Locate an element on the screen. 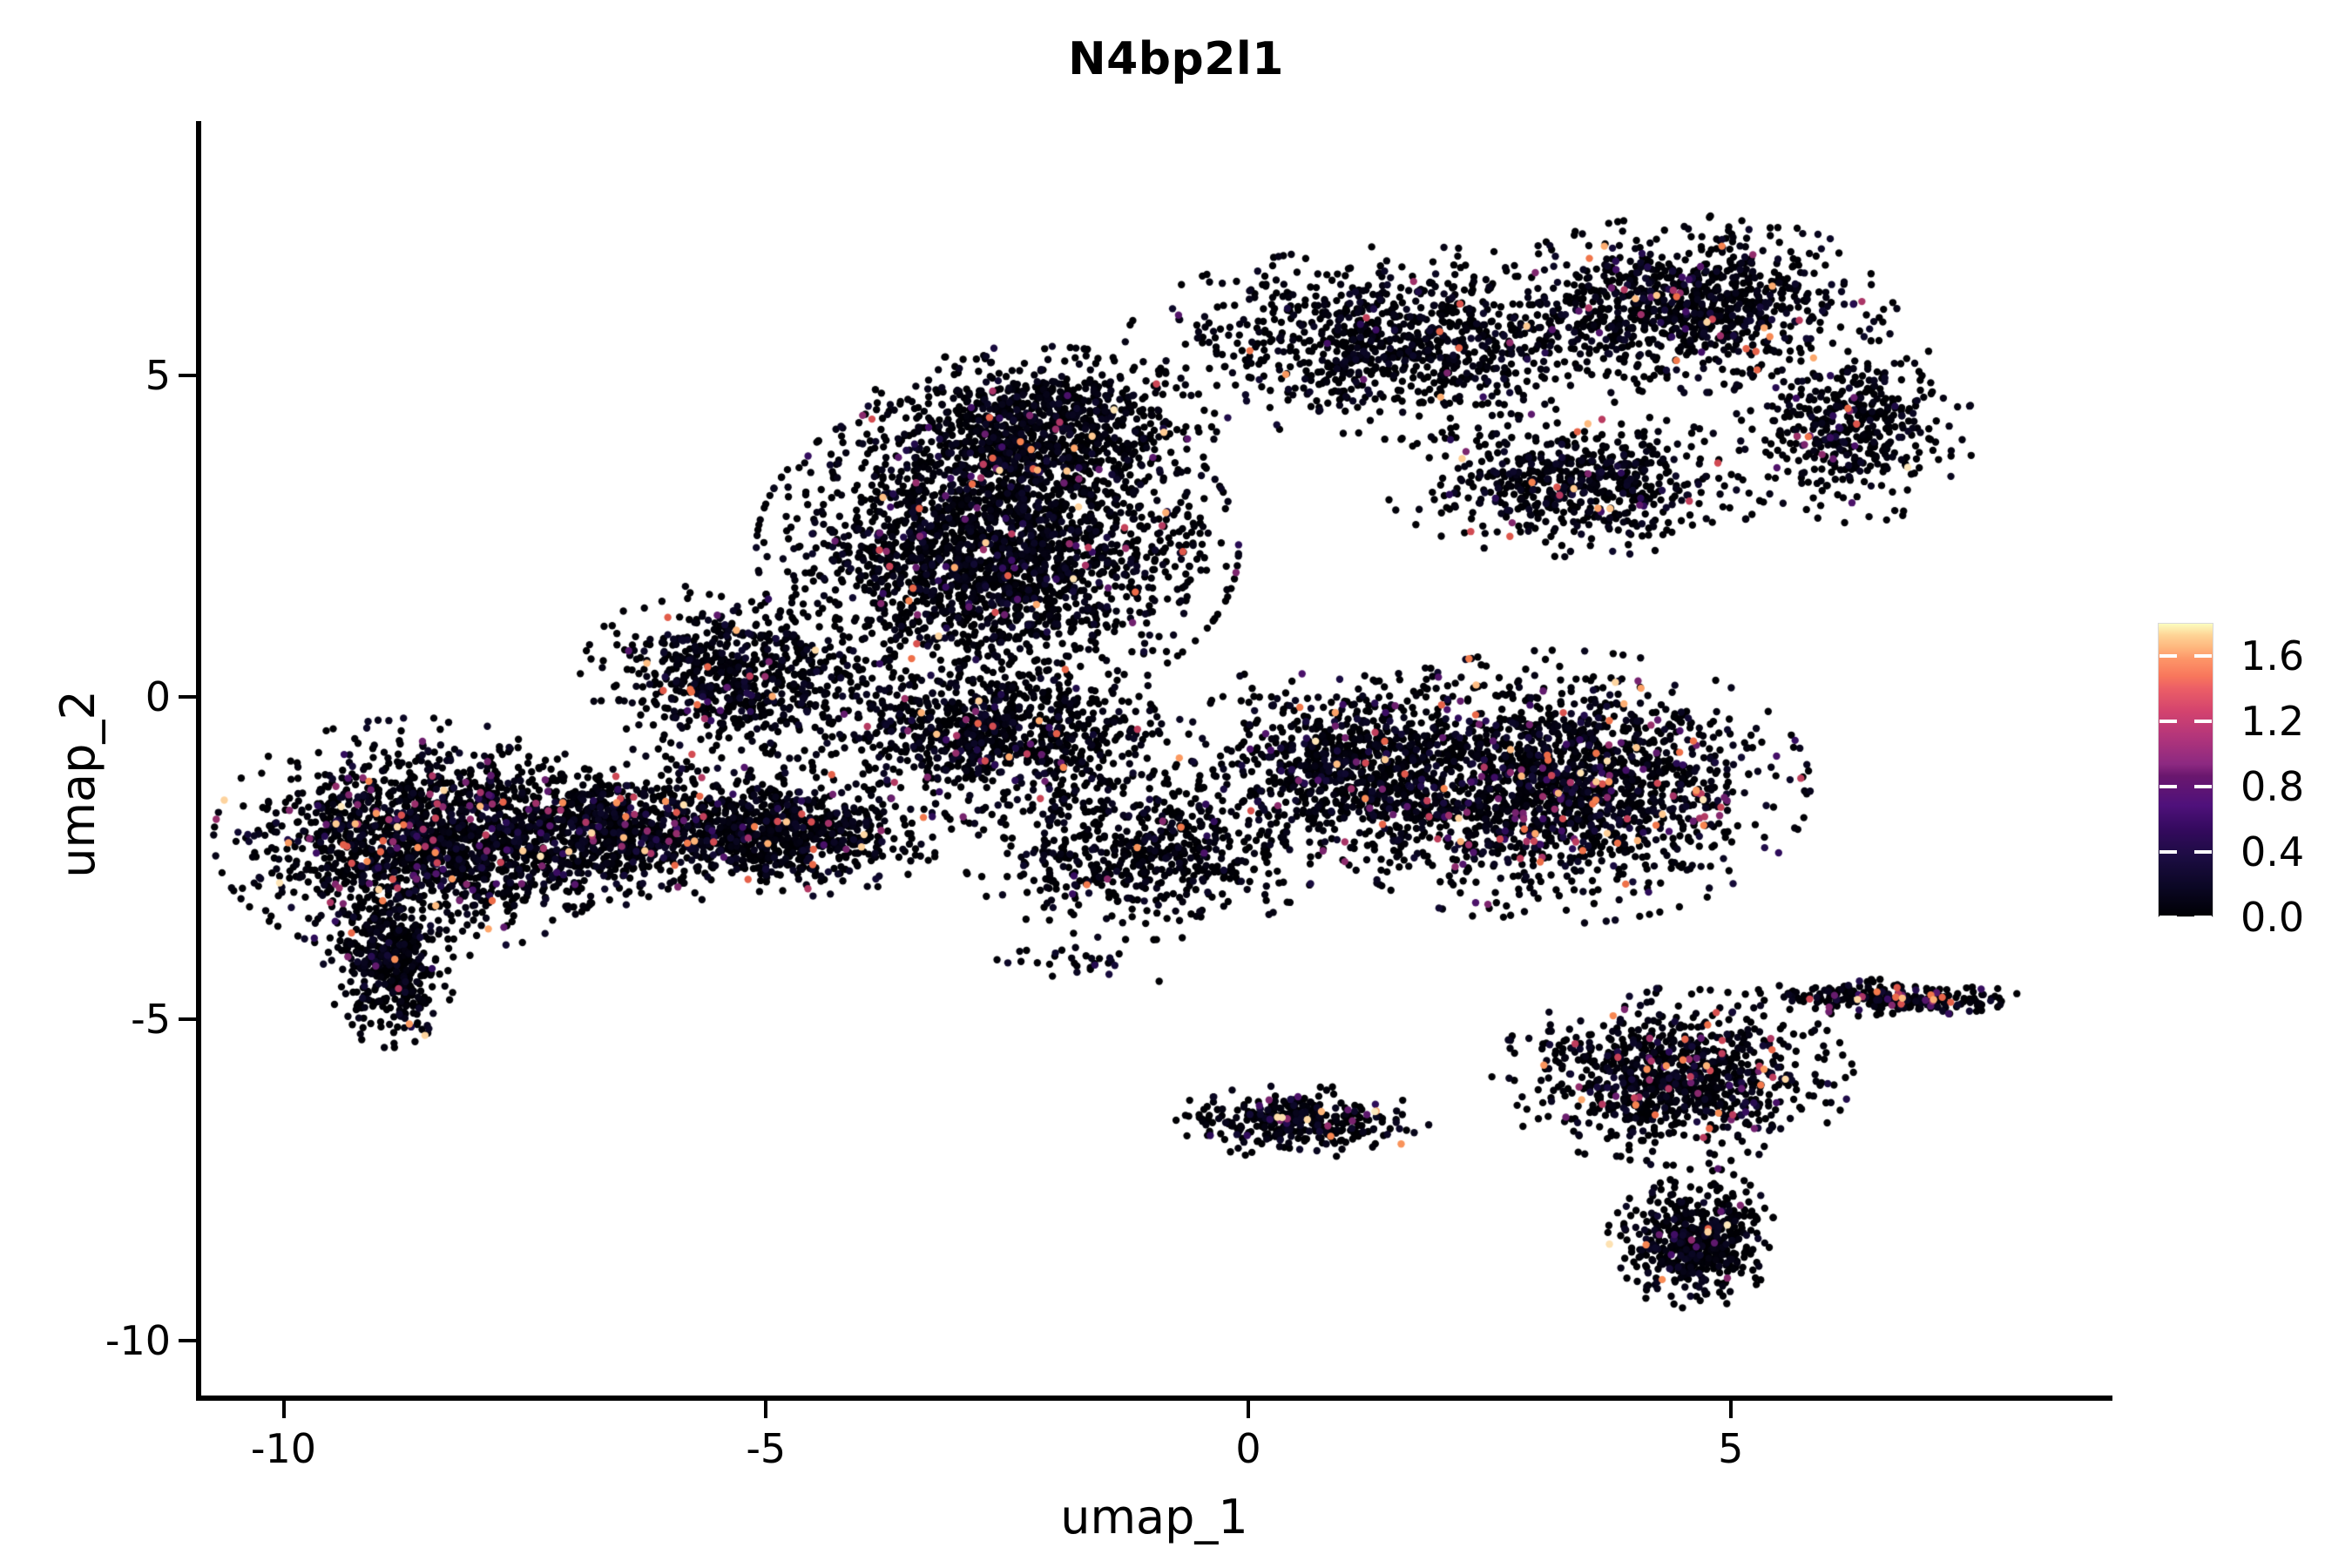  x-tick-label: -5 is located at coordinates (766, 1448).